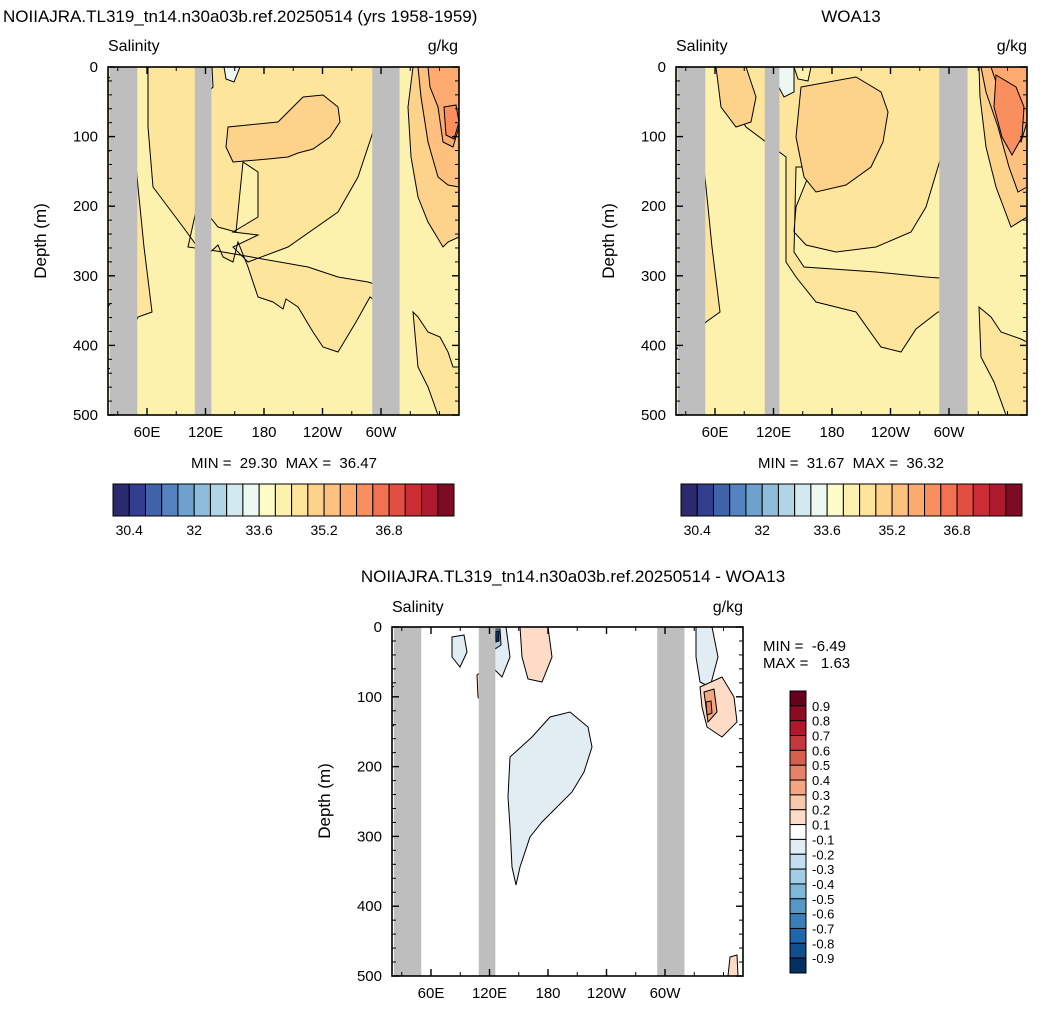 The image size is (1043, 1015). Describe the element at coordinates (259, 530) in the screenshot. I see `colorbar-tick-label: 33.6` at that location.